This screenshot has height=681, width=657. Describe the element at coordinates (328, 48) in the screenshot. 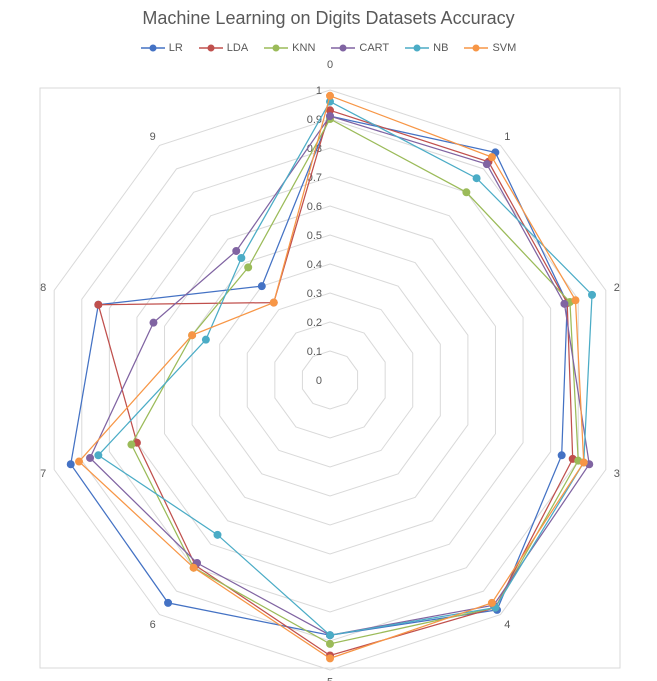

I see `legend: LR LDA KNN CART NB SVM` at that location.